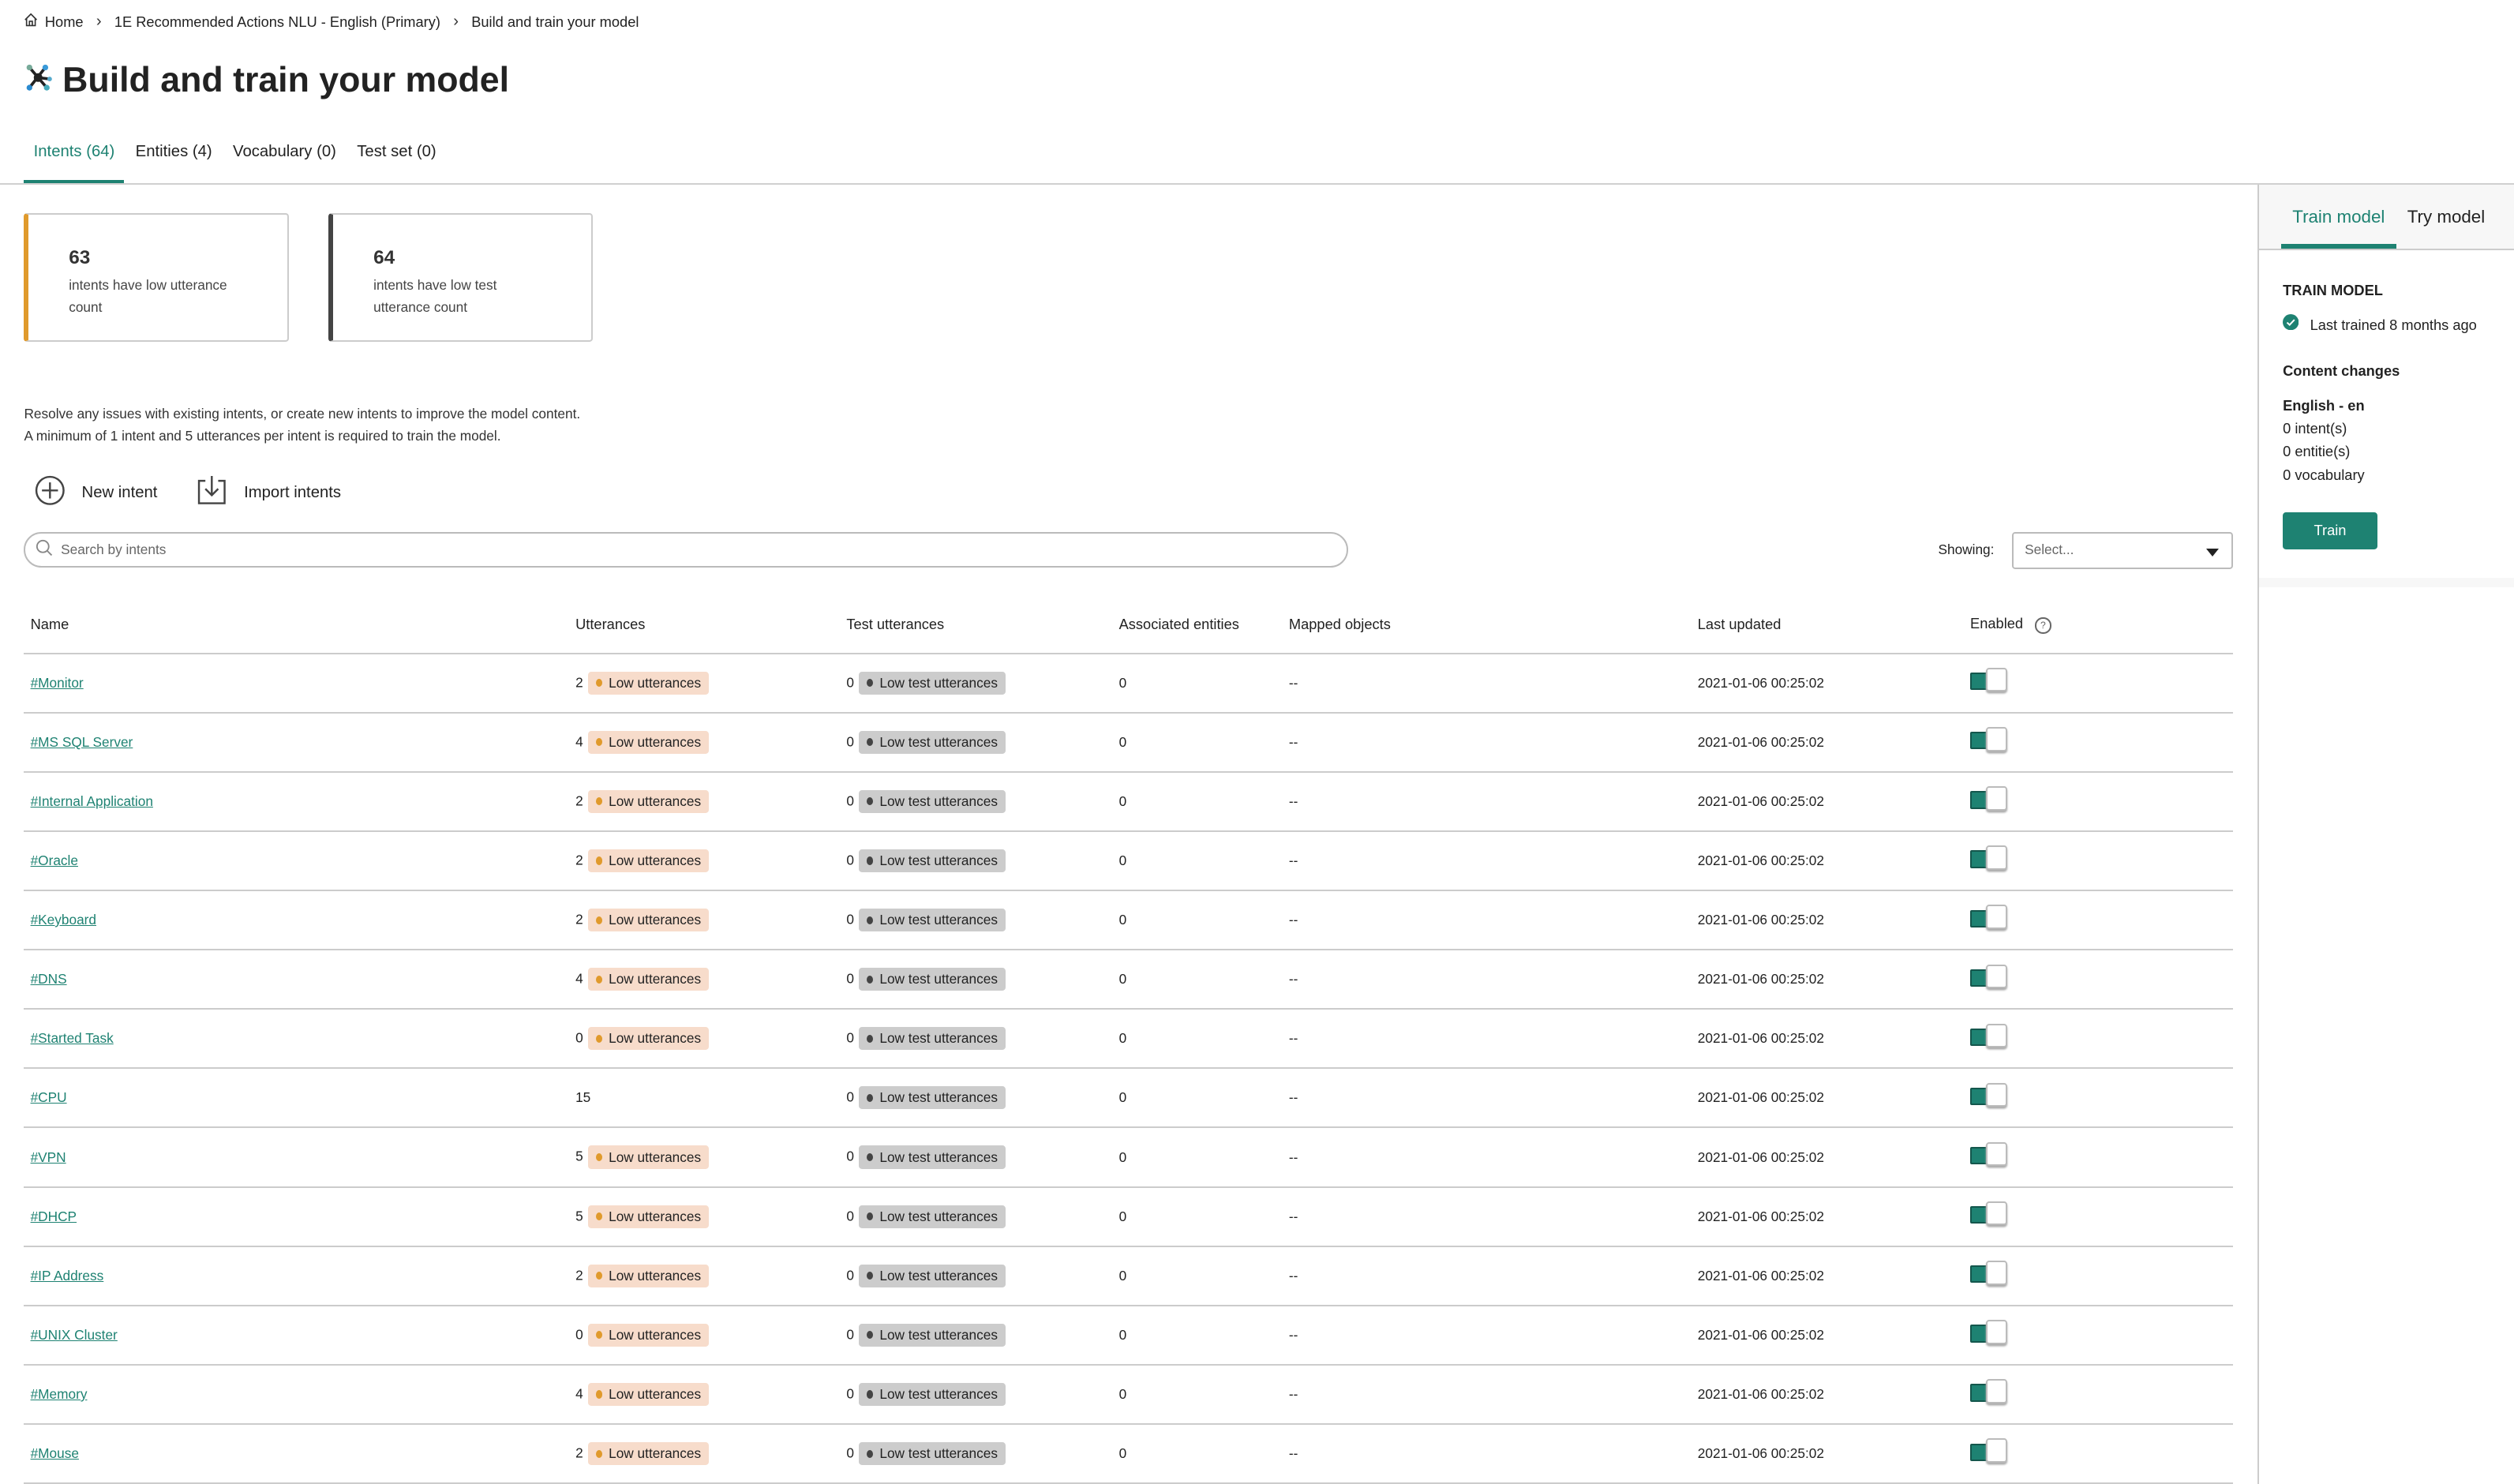 The image size is (2514, 1484). I want to click on breadcrumb-home: Home, so click(64, 22).